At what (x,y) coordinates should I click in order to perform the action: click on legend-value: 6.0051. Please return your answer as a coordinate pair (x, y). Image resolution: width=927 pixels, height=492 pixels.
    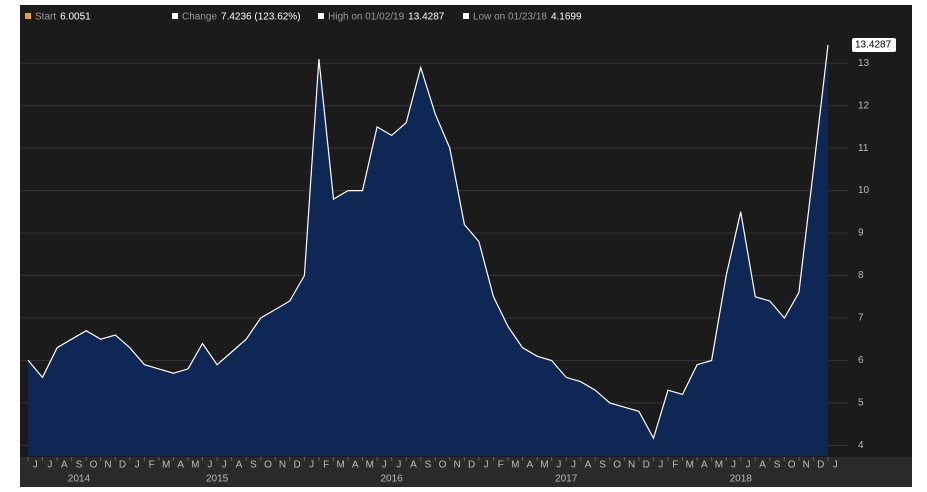
    Looking at the image, I should click on (75, 17).